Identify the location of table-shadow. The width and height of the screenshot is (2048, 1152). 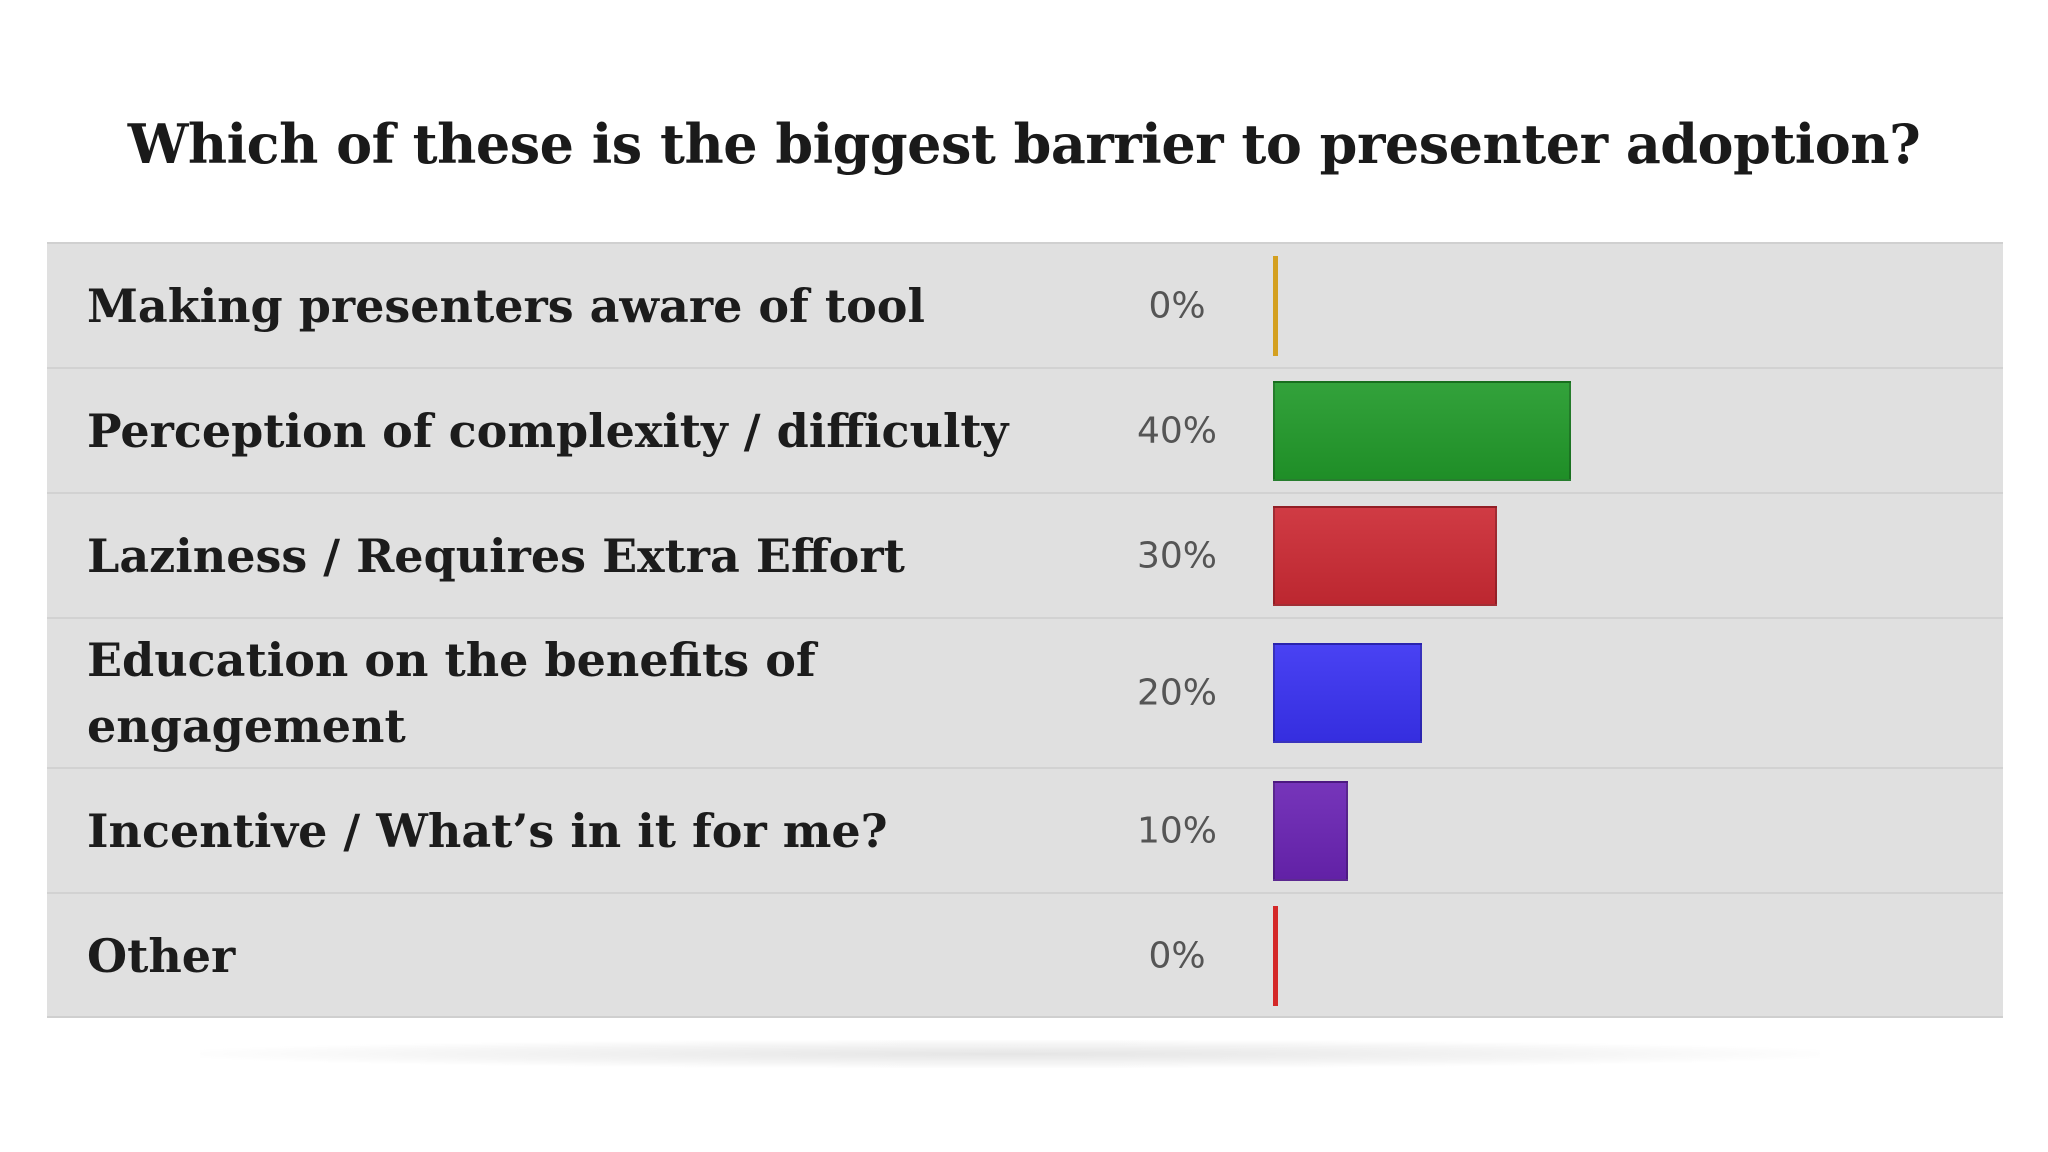
(1010, 1054).